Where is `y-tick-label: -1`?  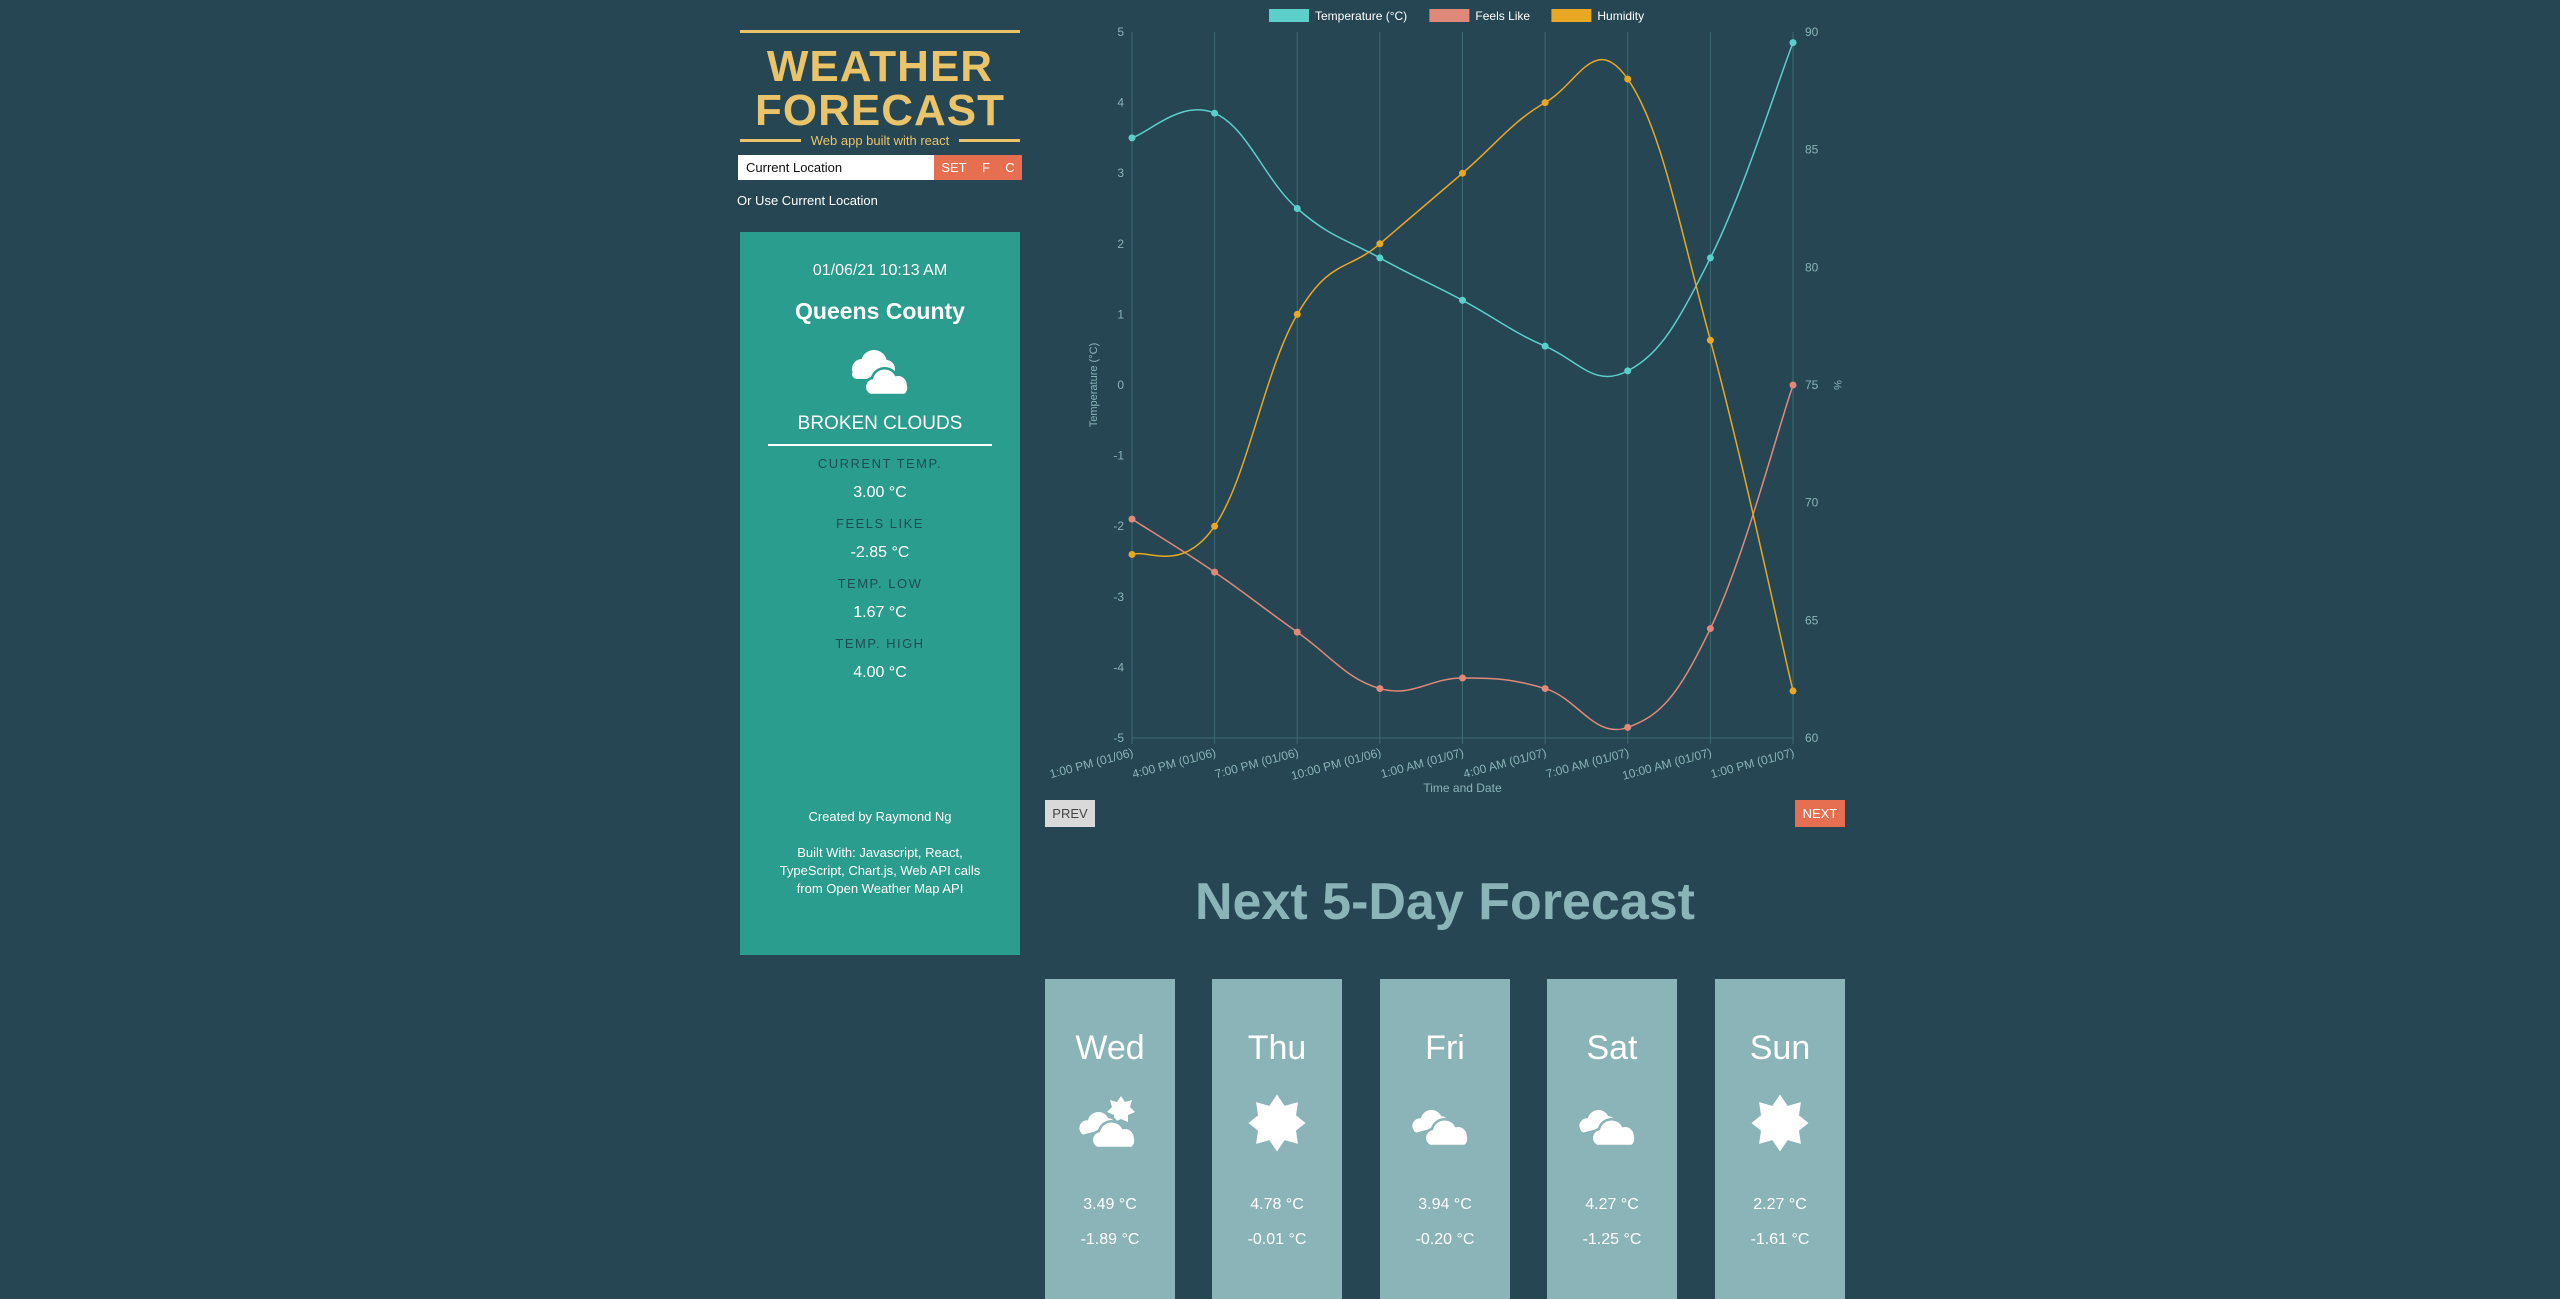 y-tick-label: -1 is located at coordinates (1118, 456).